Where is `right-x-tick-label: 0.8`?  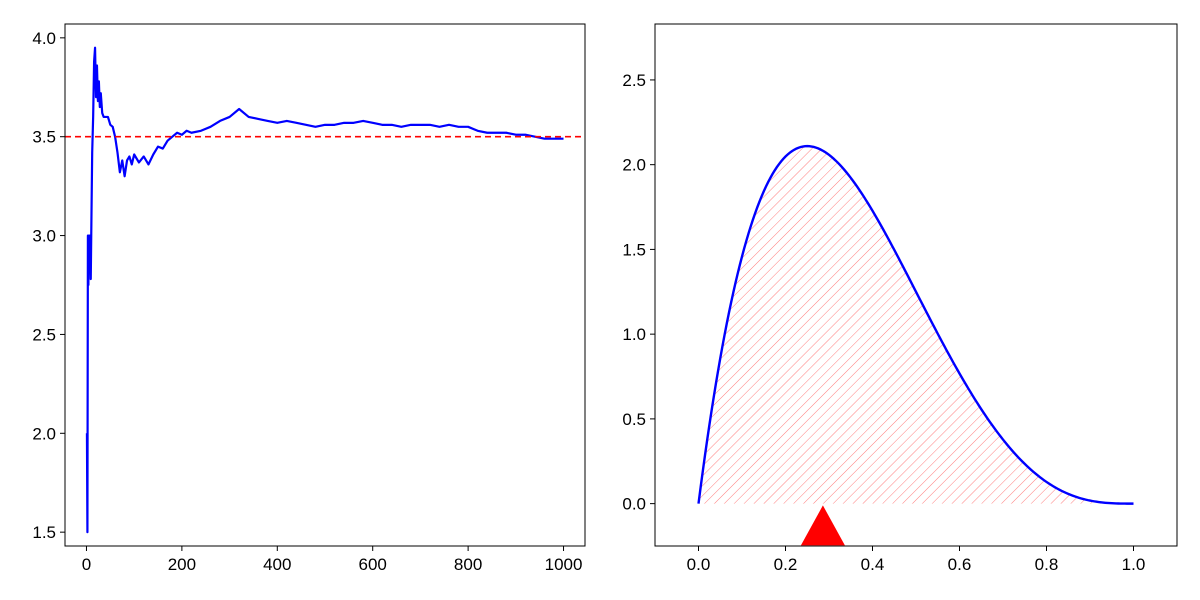 right-x-tick-label: 0.8 is located at coordinates (1047, 564).